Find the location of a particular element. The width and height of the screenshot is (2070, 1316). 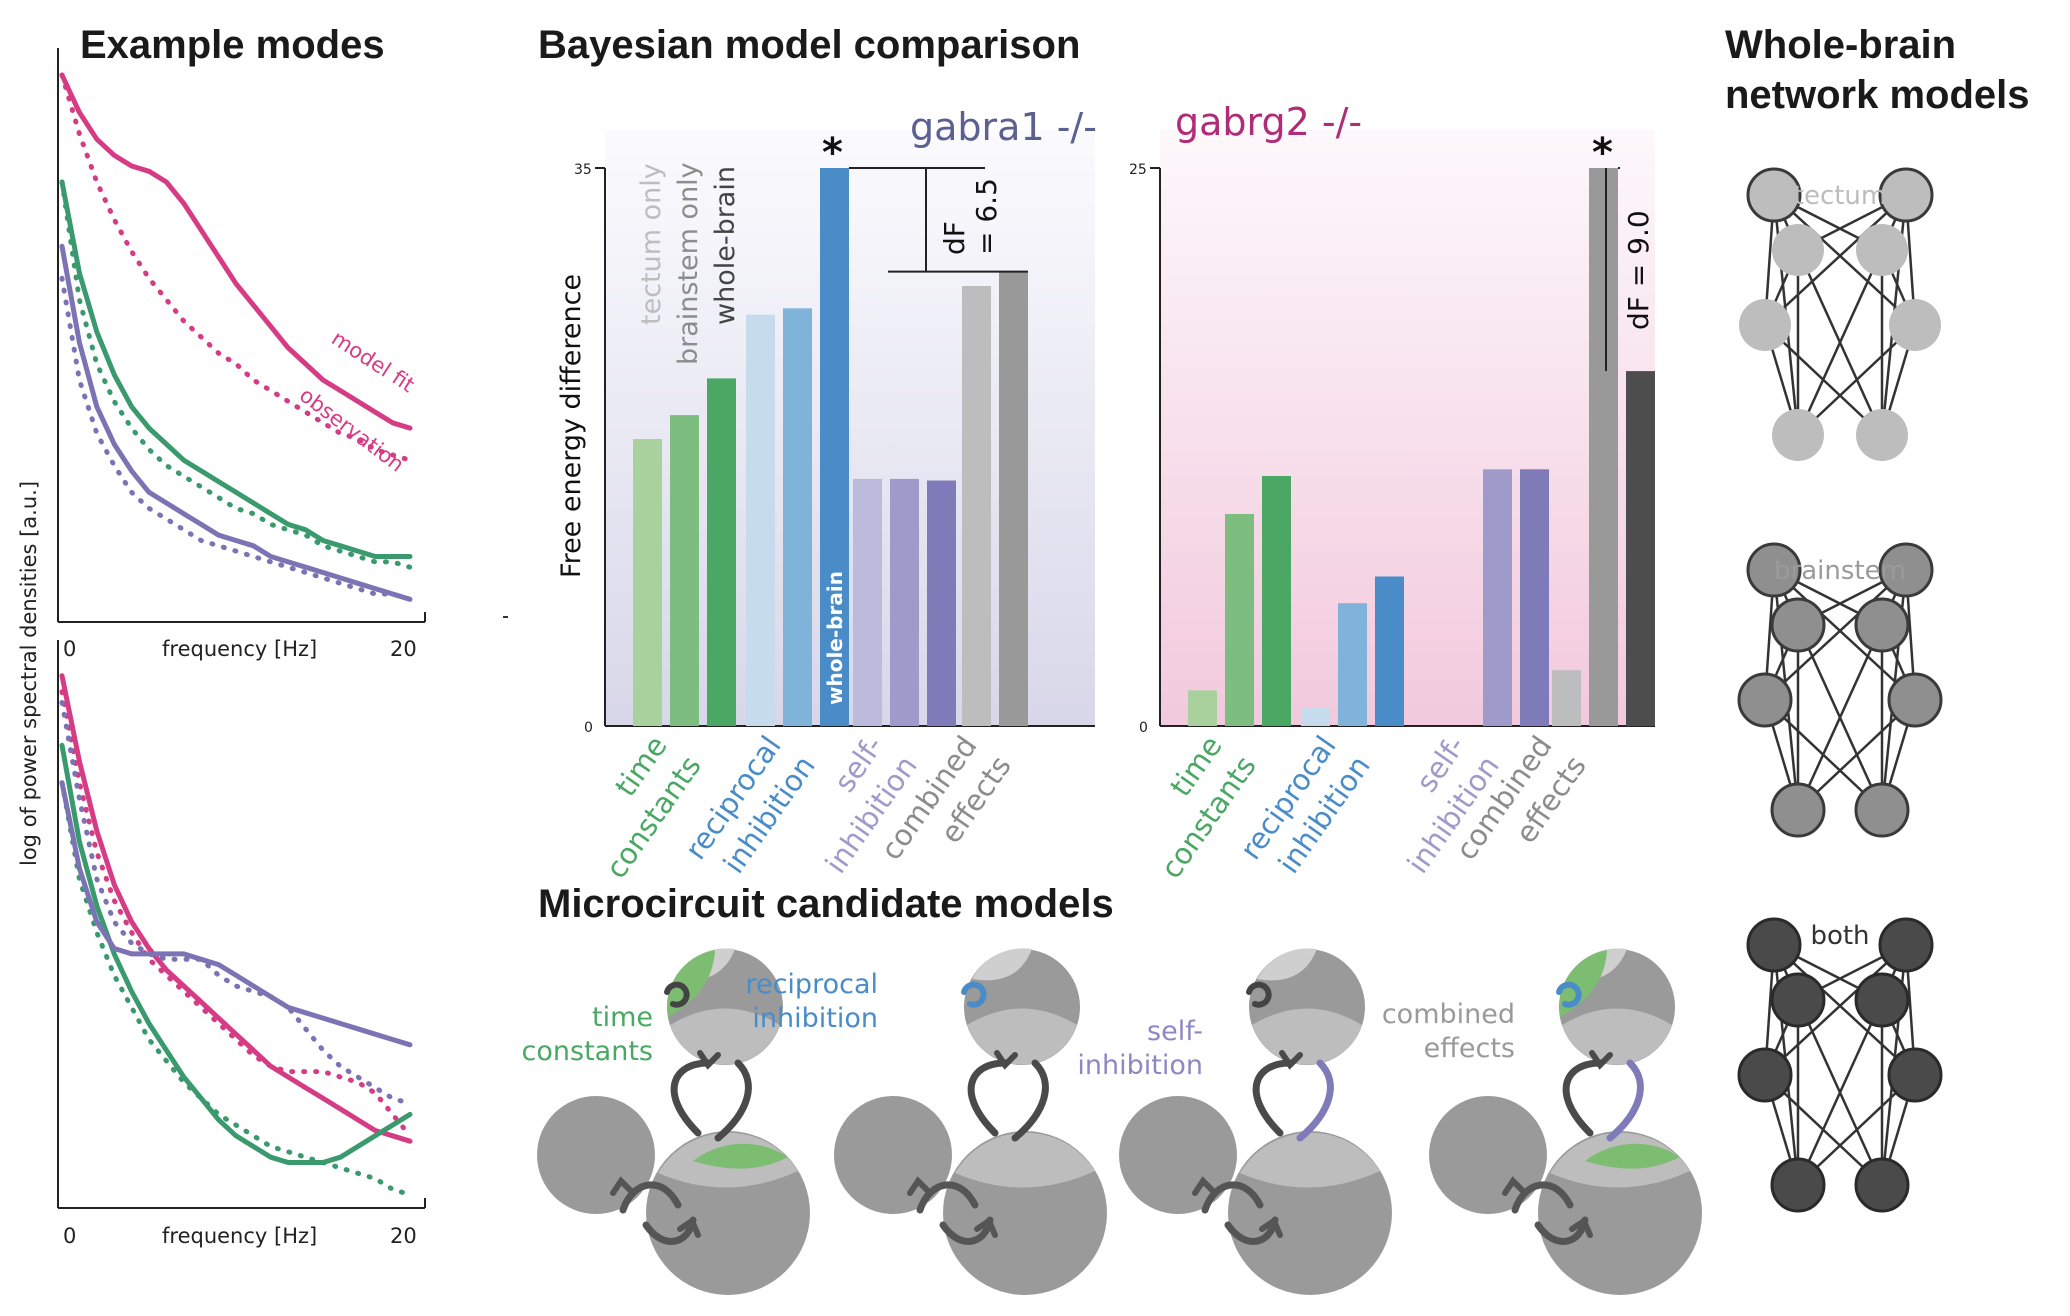

chart-title: gabra1 -/- is located at coordinates (1003, 127).